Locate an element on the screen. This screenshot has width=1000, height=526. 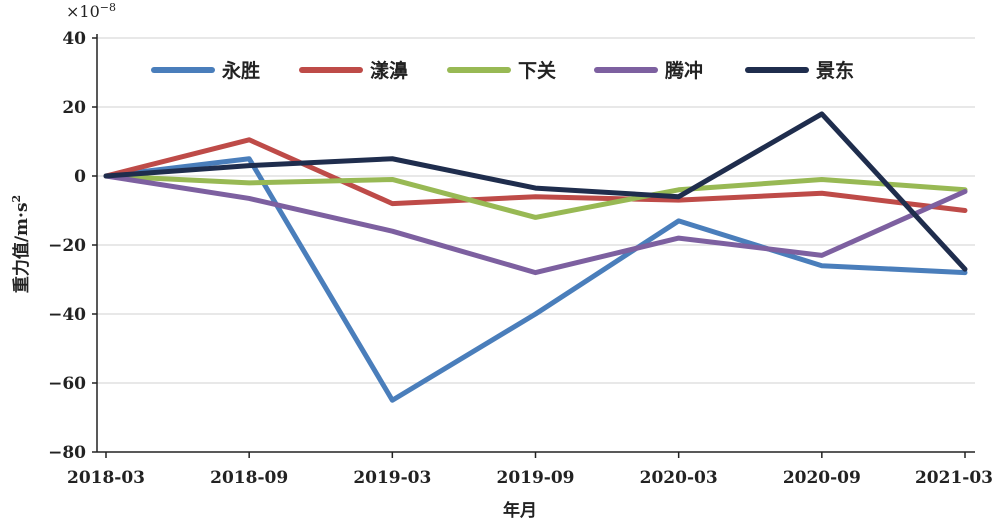
y-tick-labels: 40 20 0 −20 −40 −60 −80 is located at coordinates (67, 246).